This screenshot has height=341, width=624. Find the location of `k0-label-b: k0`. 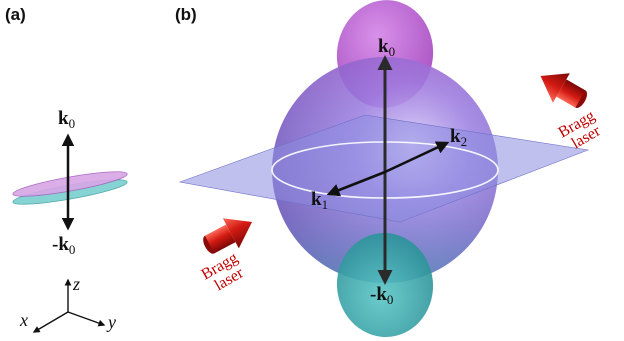

k0-label-b: k0 is located at coordinates (386, 47).